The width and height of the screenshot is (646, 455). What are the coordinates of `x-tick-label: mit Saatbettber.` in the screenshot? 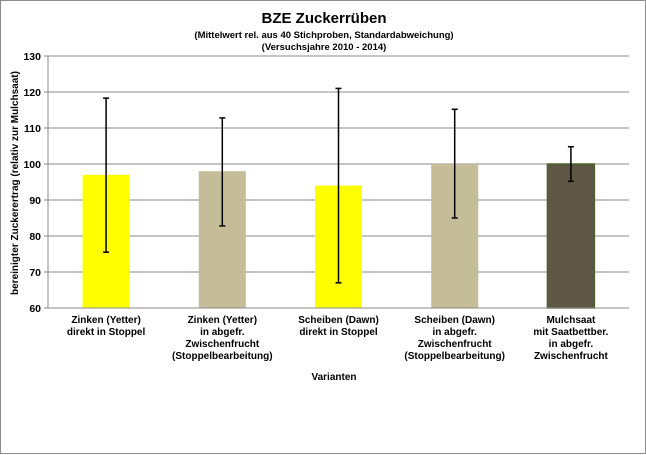 It's located at (570, 332).